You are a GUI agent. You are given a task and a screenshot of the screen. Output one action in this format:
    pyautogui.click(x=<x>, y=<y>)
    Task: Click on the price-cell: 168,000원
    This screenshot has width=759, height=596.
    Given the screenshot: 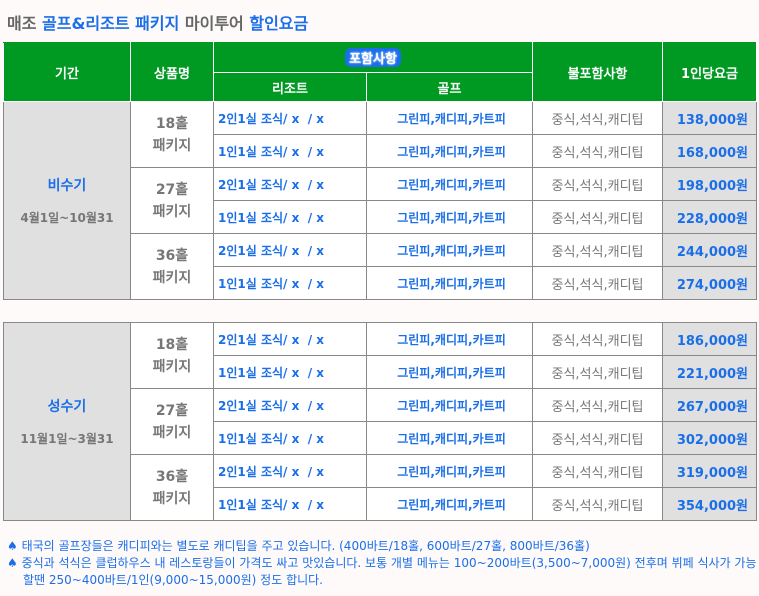 What is the action you would take?
    pyautogui.click(x=709, y=151)
    